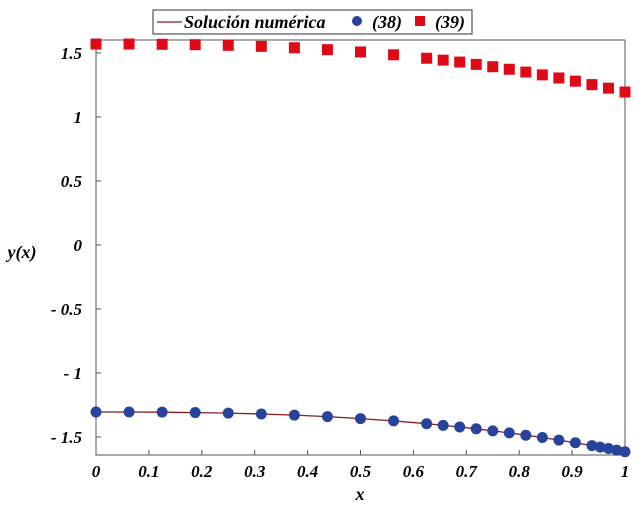 This screenshot has height=512, width=643. What do you see at coordinates (467, 471) in the screenshot?
I see `x-tick-label: 0.7` at bounding box center [467, 471].